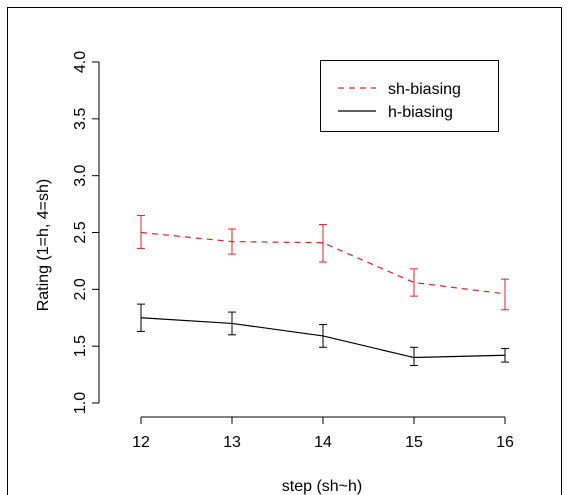 This screenshot has height=495, width=569. I want to click on legend-label-sh-biasing: sh-biasing, so click(424, 89).